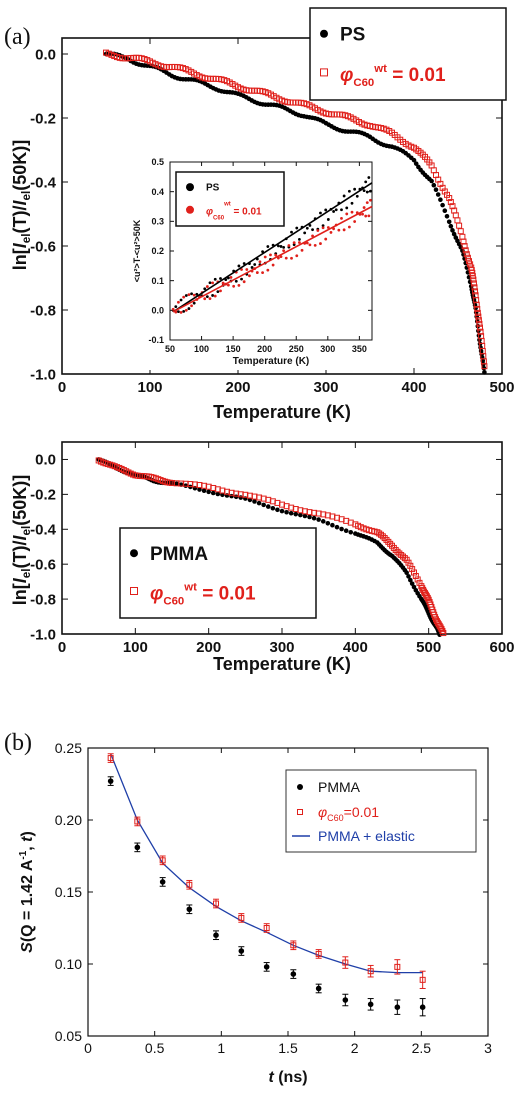 Image resolution: width=520 pixels, height=1107 pixels. What do you see at coordinates (264, 349) in the screenshot?
I see `x-tick-label: 200` at bounding box center [264, 349].